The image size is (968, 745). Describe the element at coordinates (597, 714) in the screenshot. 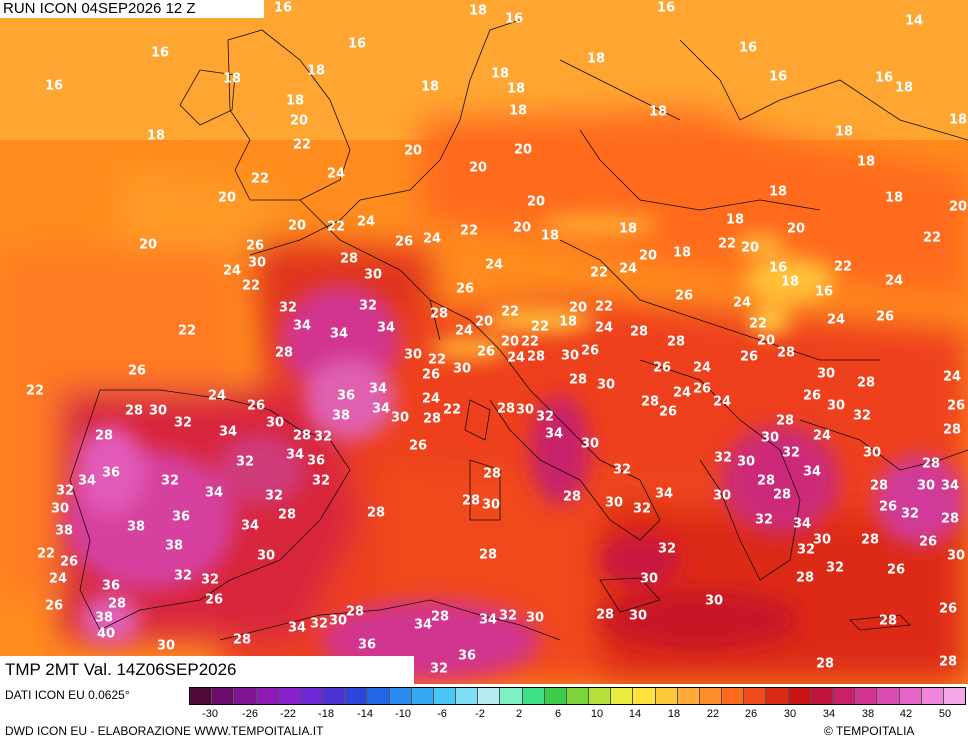

I see `legend-tick-label: 10` at that location.